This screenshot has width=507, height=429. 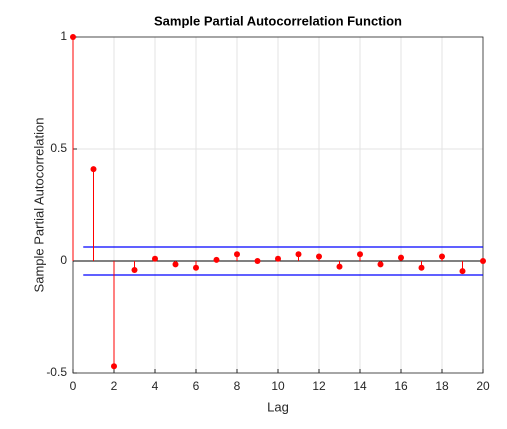 I want to click on x-tick-label: 14, so click(x=360, y=386).